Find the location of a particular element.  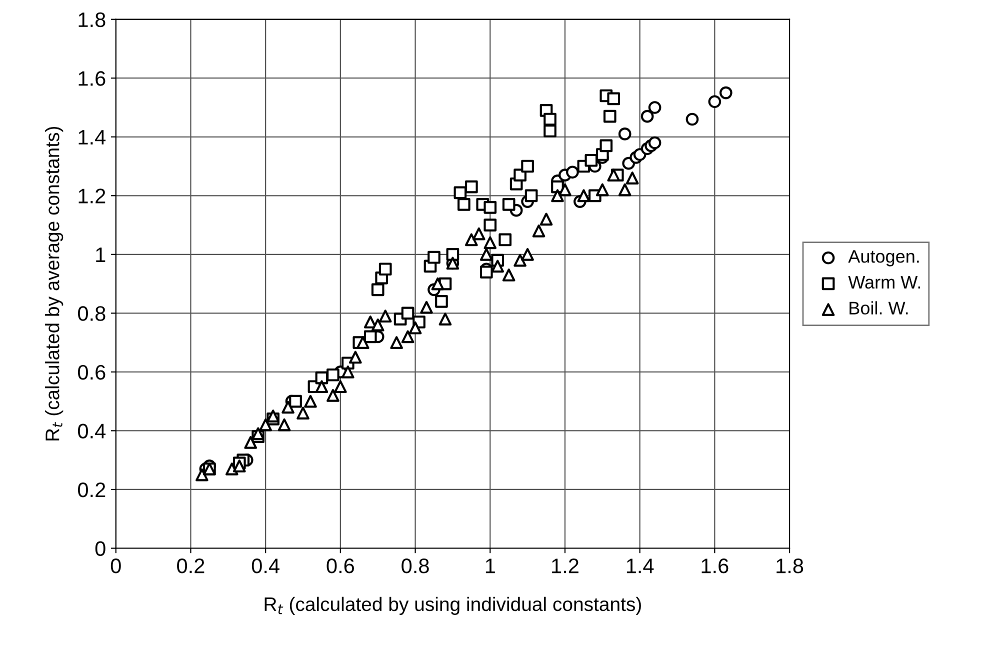

x-axis-title: R$_{t}$ (calculated by using individual constants) is located at coordinates (452, 605).